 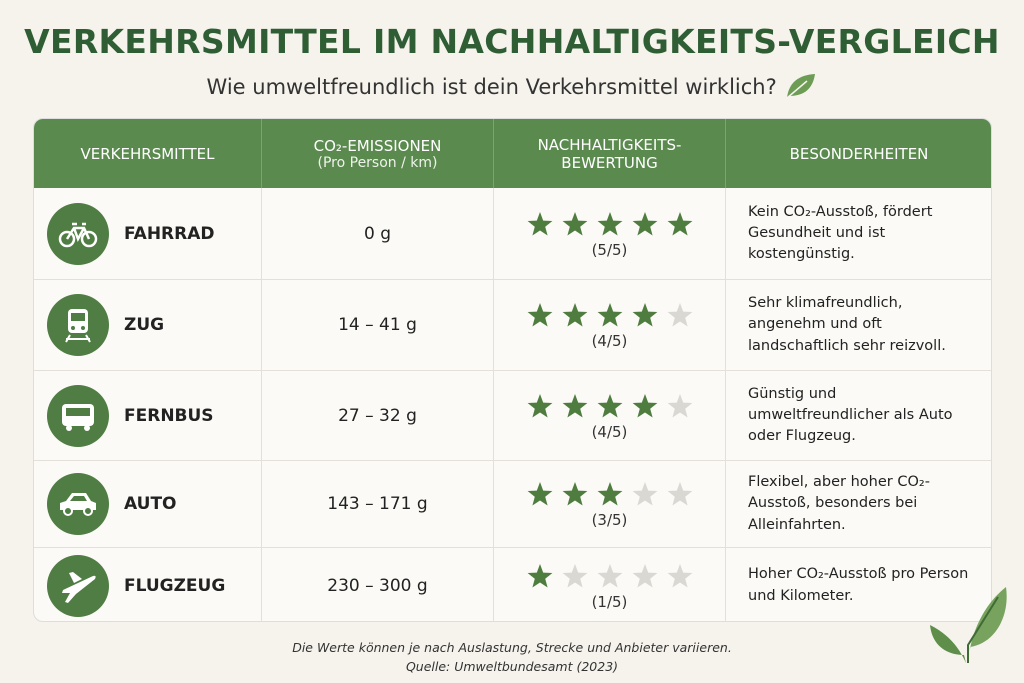 I want to click on header-cell: CO₂-EMISSIONEN (Pro Person / km), so click(x=378, y=153).